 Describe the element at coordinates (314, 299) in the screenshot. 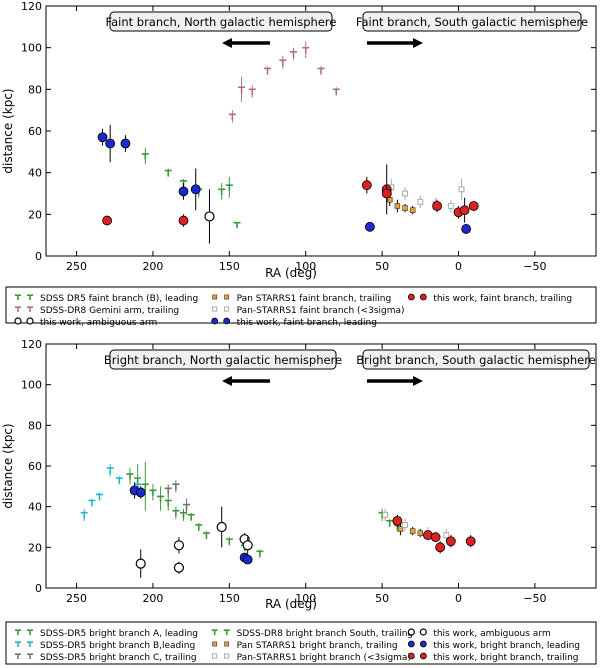

I see `legend-label: Pan STARRS1 faint branch, trailing` at that location.